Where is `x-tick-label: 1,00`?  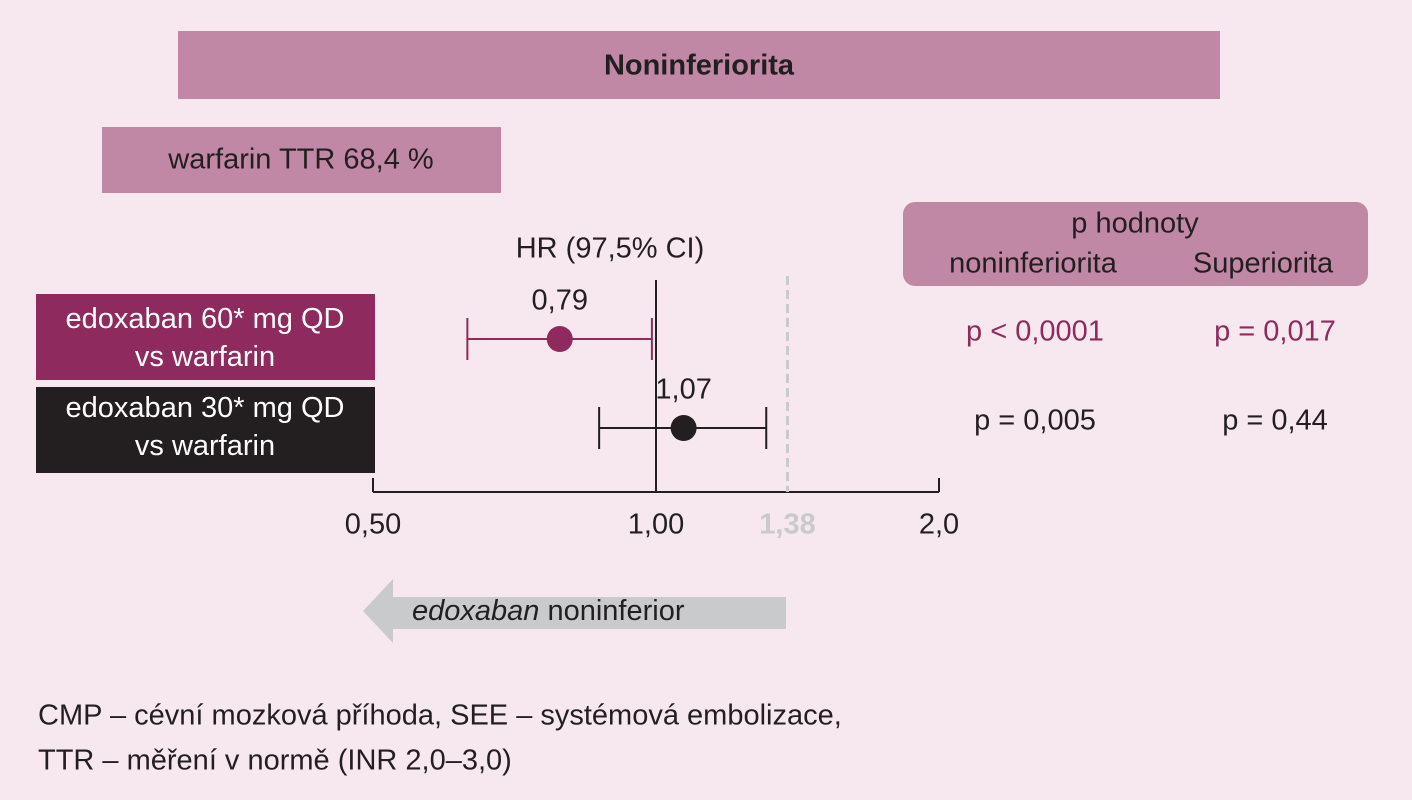
x-tick-label: 1,00 is located at coordinates (656, 525).